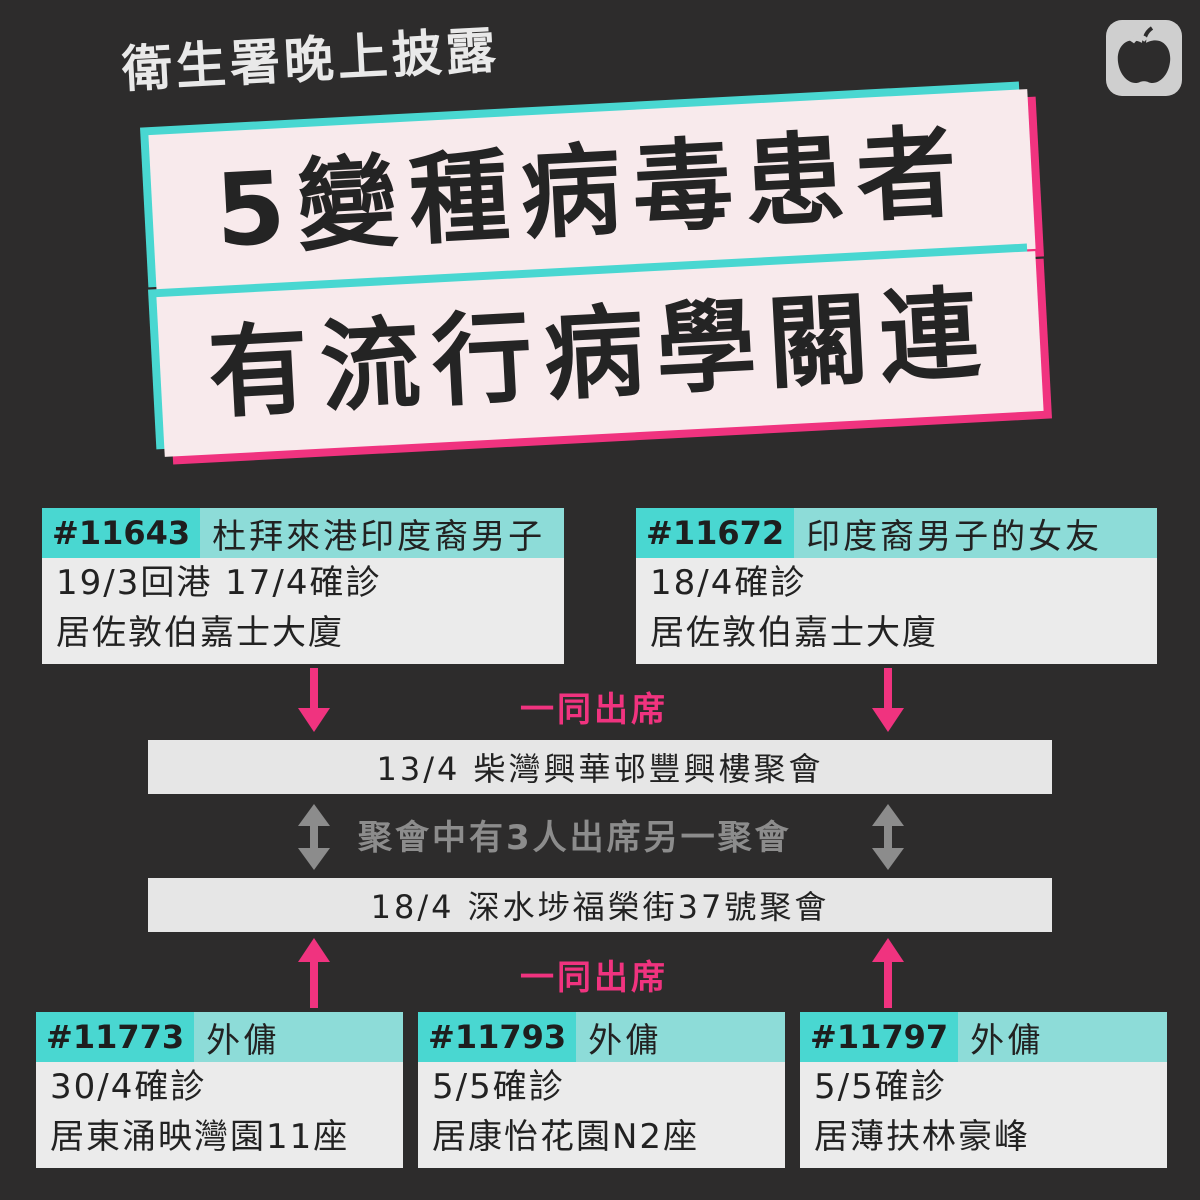 Image resolution: width=1200 pixels, height=1200 pixels. I want to click on case-card-header: #11773 外傭, so click(219, 1037).